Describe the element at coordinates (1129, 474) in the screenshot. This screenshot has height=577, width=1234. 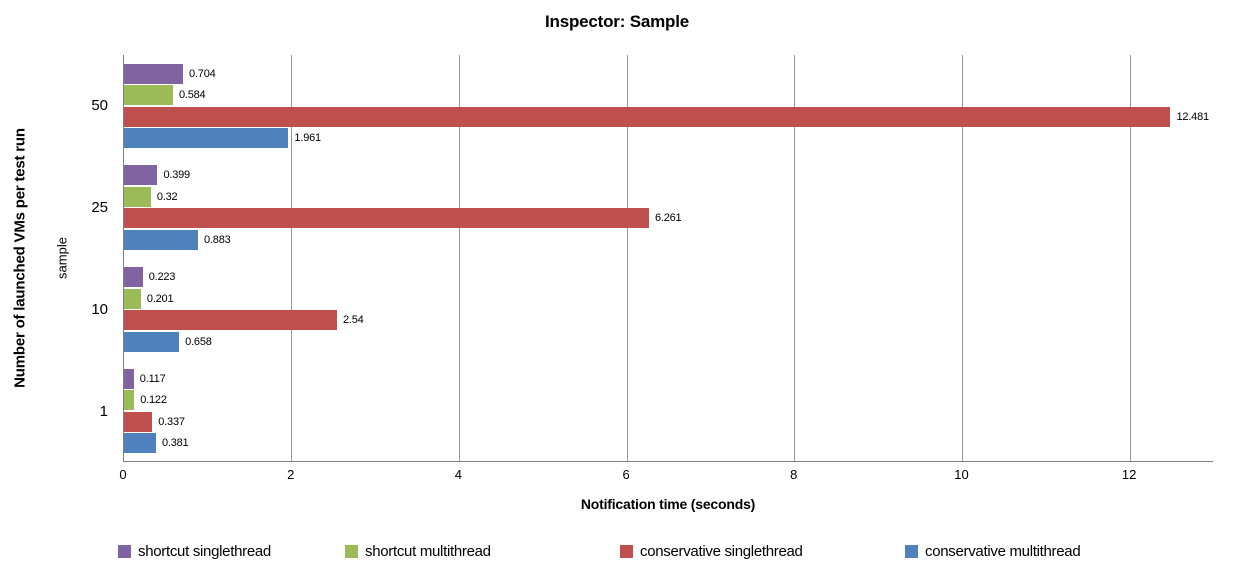
I see `x-tick-label-12: 12` at that location.